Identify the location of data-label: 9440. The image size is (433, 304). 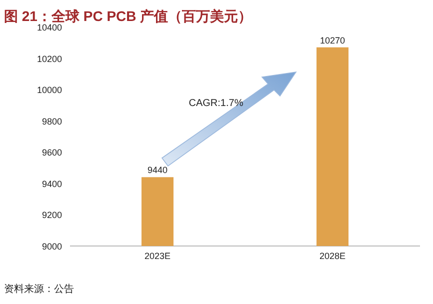
(157, 170).